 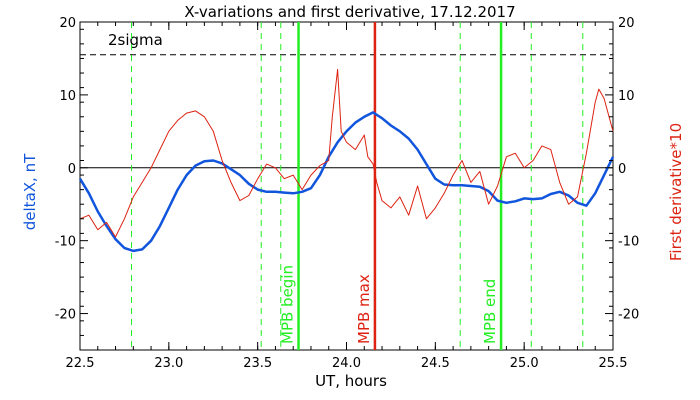 I want to click on y-tick-label-left: 10, so click(x=67, y=96).